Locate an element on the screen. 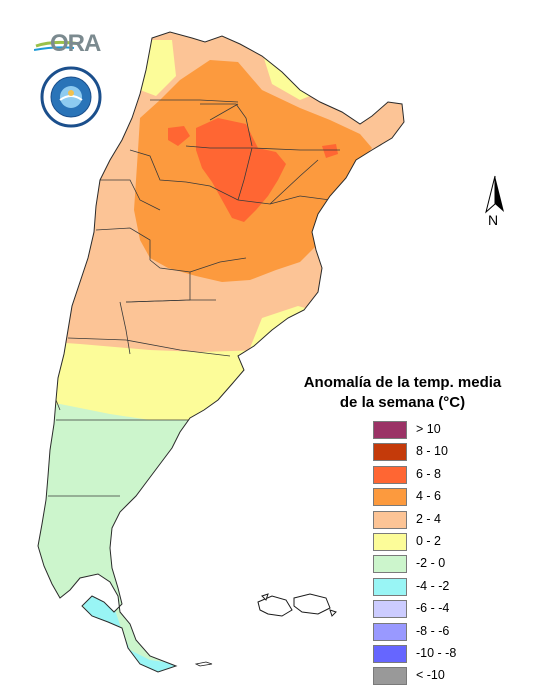 The width and height of the screenshot is (538, 696). north-label: N is located at coordinates (493, 220).